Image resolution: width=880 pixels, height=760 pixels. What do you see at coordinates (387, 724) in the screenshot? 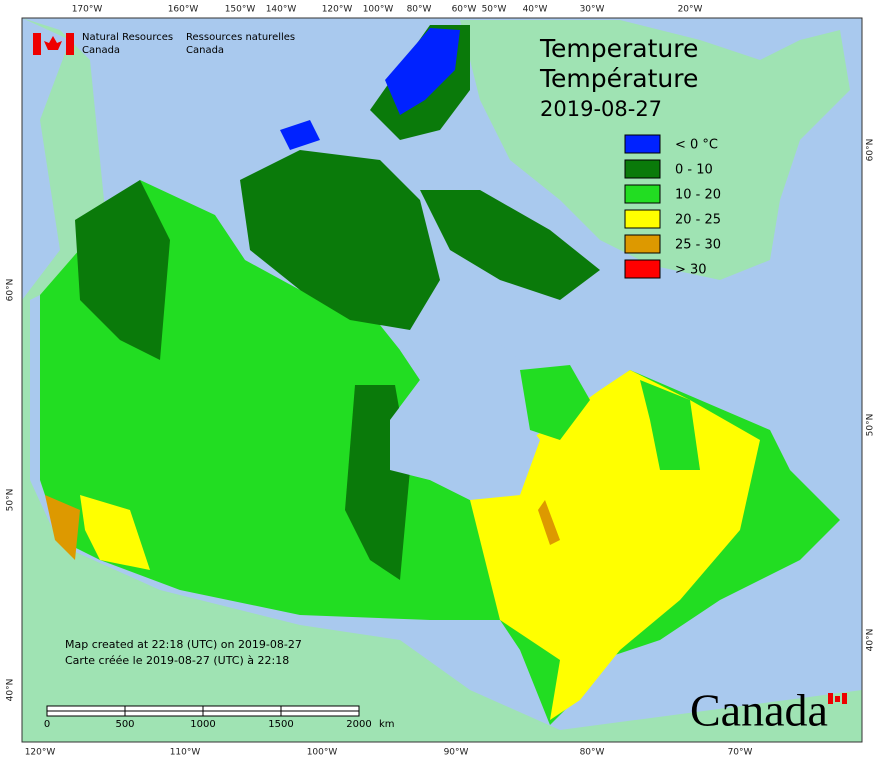
I see `scale-unit: km` at bounding box center [387, 724].